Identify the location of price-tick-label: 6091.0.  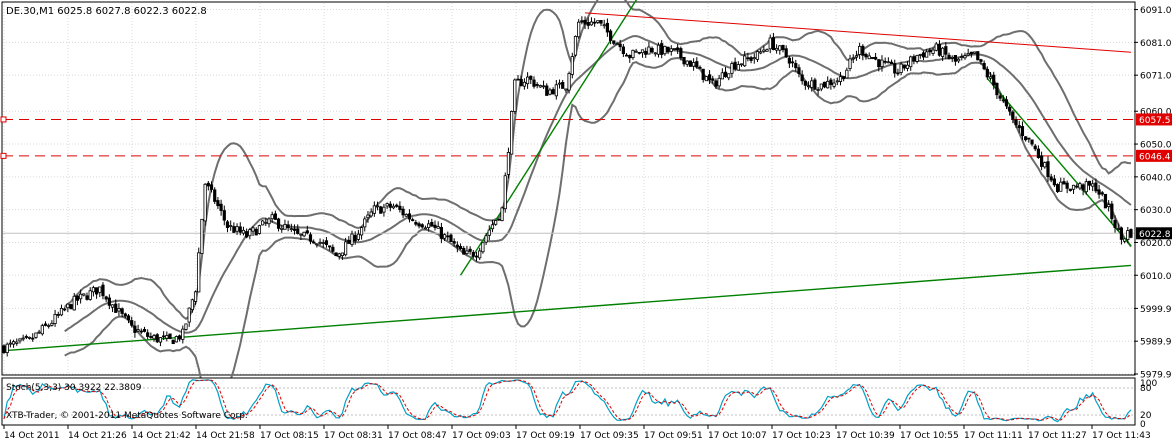
(1156, 11).